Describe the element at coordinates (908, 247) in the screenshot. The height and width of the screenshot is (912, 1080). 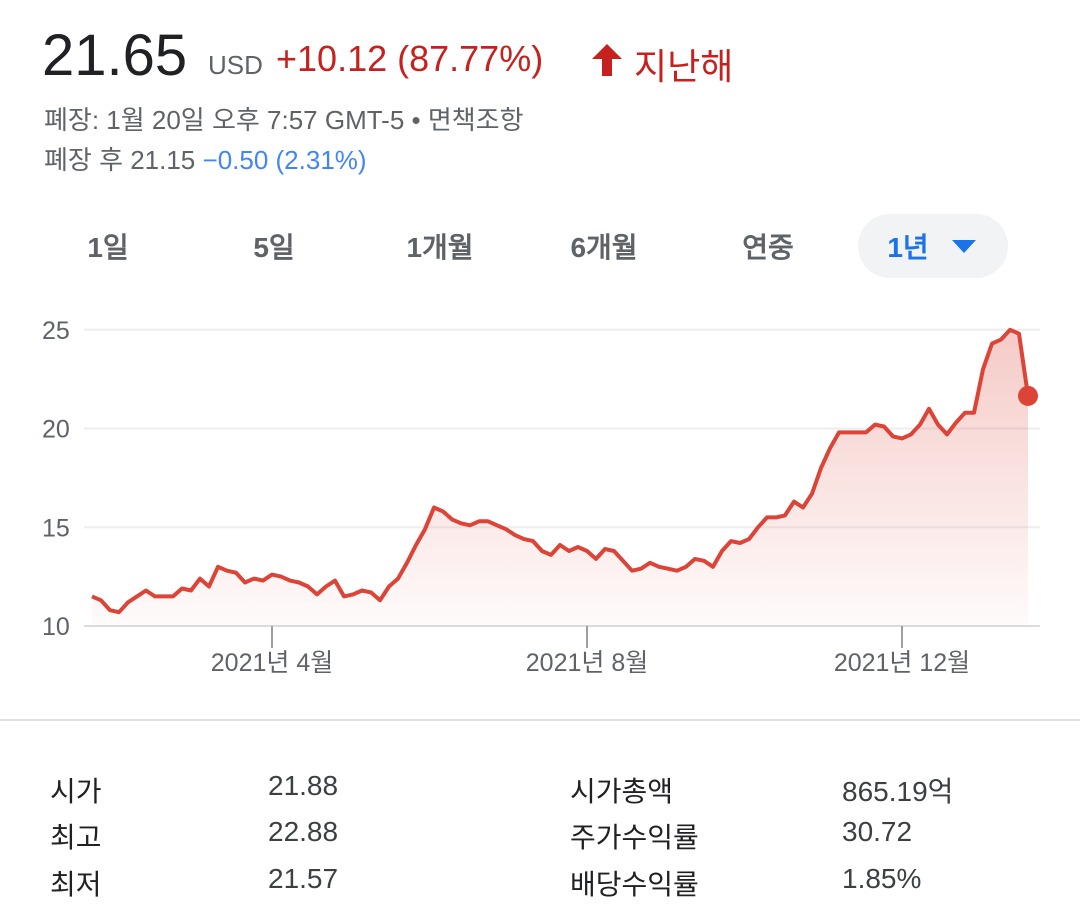
I see `tab: 1년` at that location.